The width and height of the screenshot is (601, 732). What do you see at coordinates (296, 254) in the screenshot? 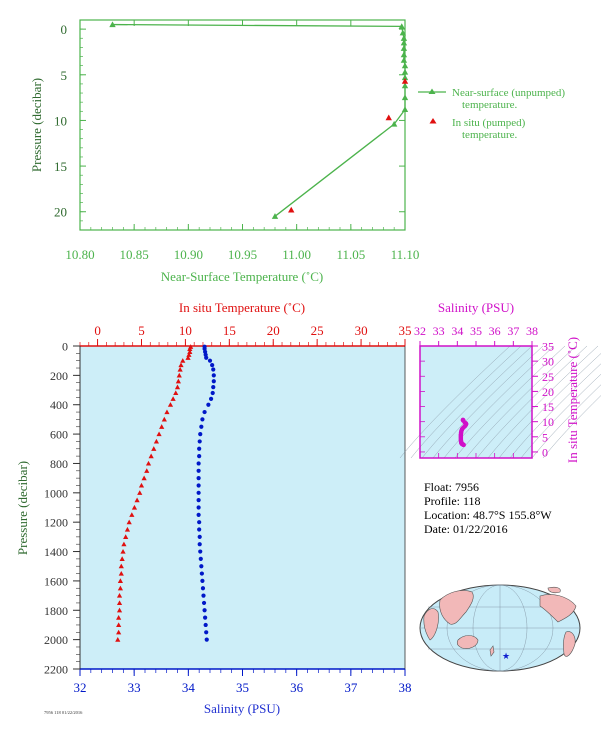
I see `x-tick-label: 11.00` at bounding box center [296, 254].